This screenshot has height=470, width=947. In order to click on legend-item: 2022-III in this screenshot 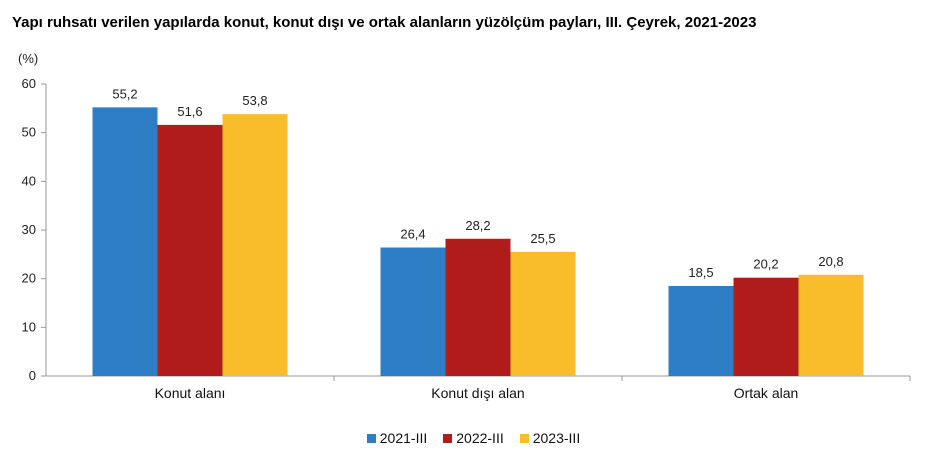, I will do `click(473, 438)`.